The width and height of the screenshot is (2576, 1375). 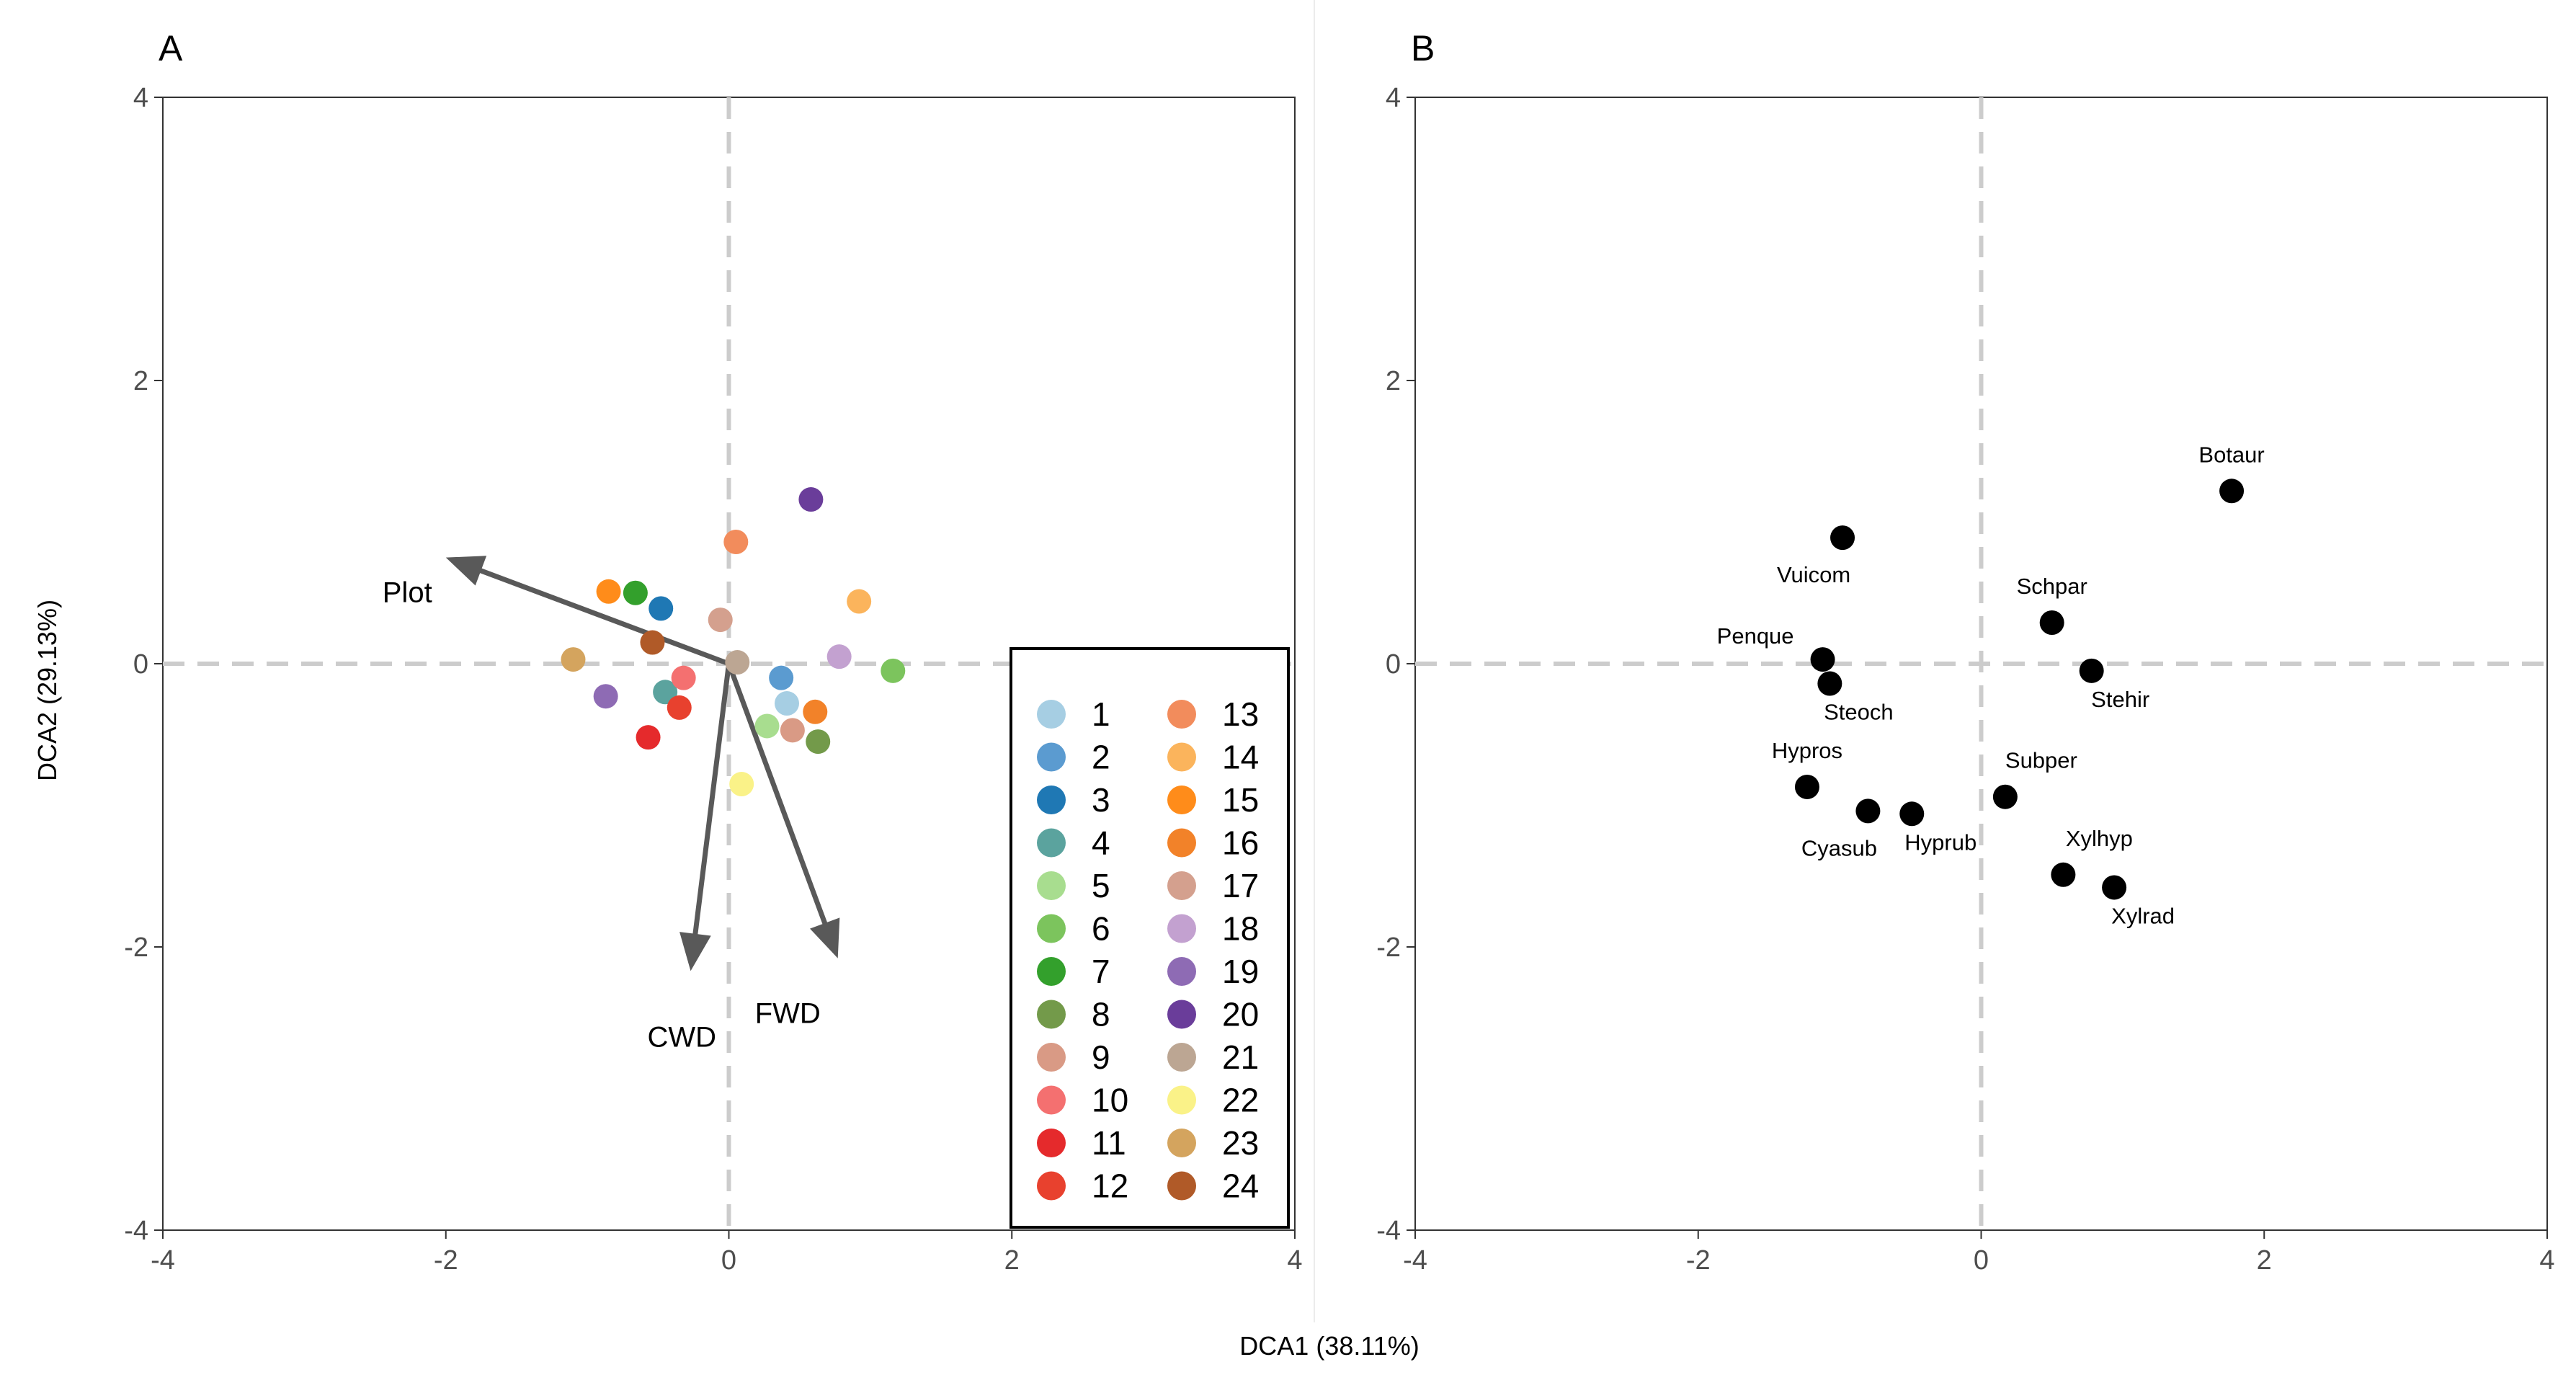 I want to click on species-point-hyprub, so click(x=1912, y=814).